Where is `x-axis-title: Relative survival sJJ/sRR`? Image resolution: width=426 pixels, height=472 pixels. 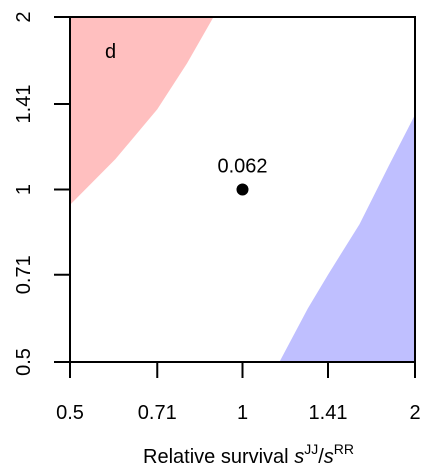 x-axis-title: Relative survival sJJ/sRR is located at coordinates (248, 454).